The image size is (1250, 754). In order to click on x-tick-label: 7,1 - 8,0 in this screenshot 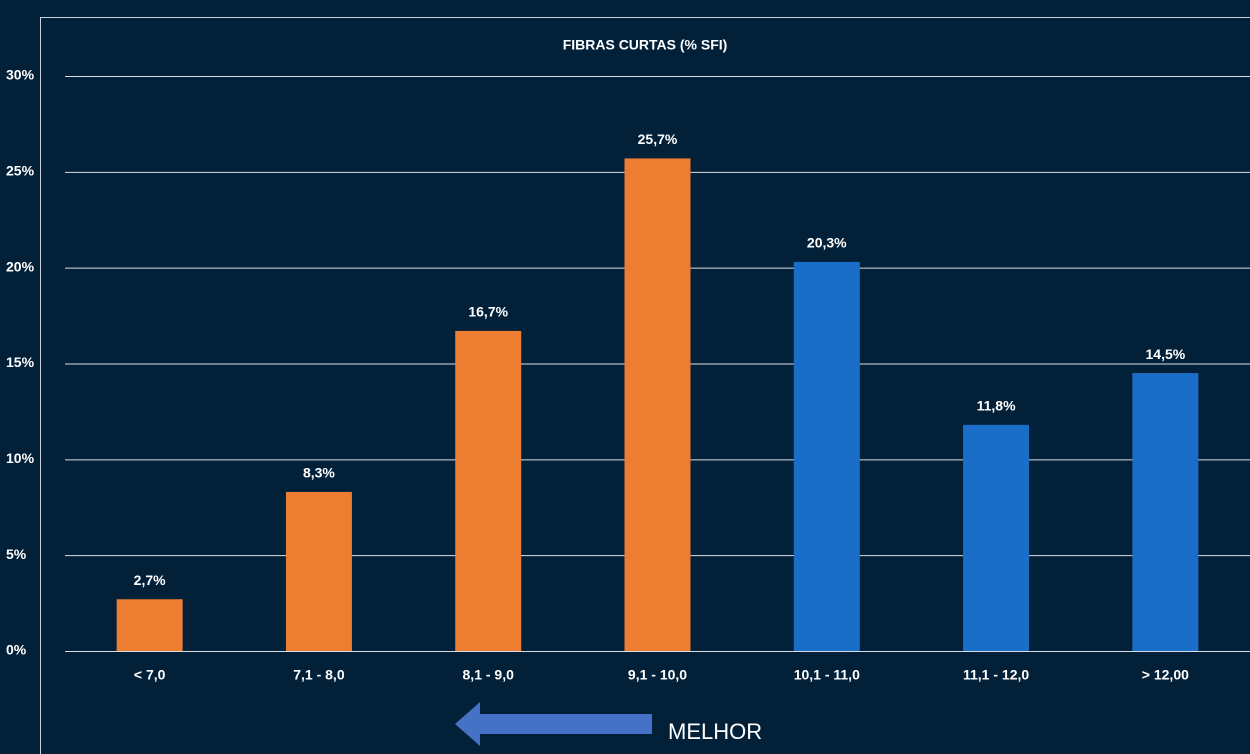, I will do `click(319, 675)`.